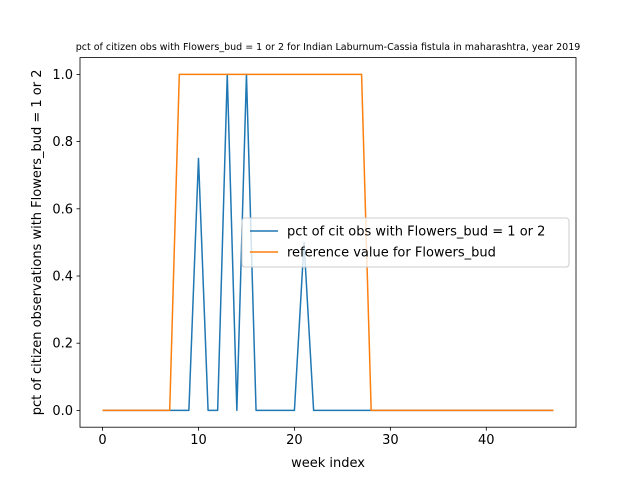  What do you see at coordinates (62, 277) in the screenshot?
I see `y-tick-label: 0.4` at bounding box center [62, 277].